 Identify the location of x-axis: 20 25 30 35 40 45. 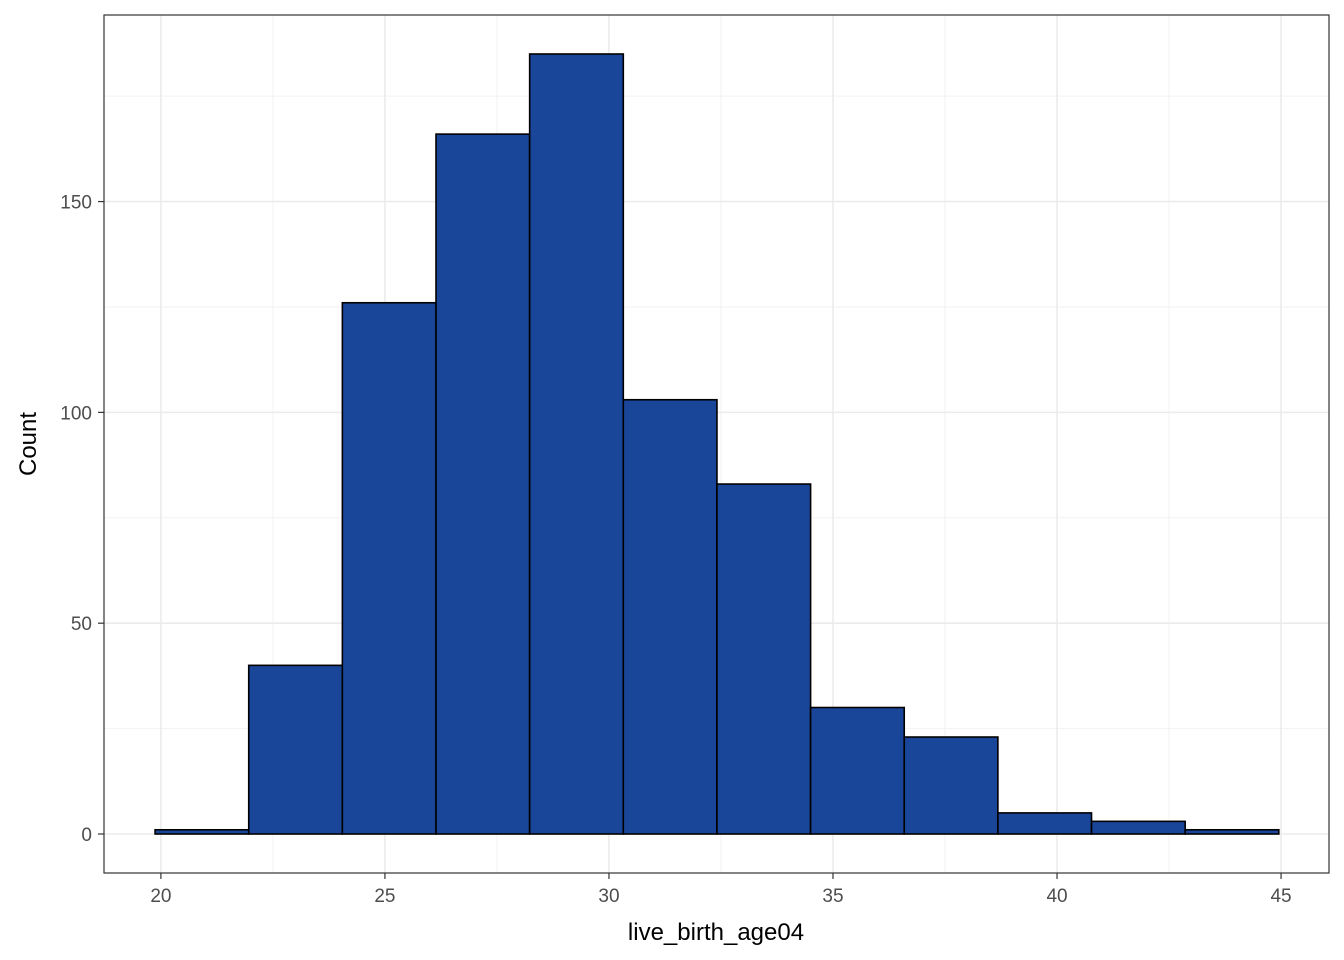
(721, 890).